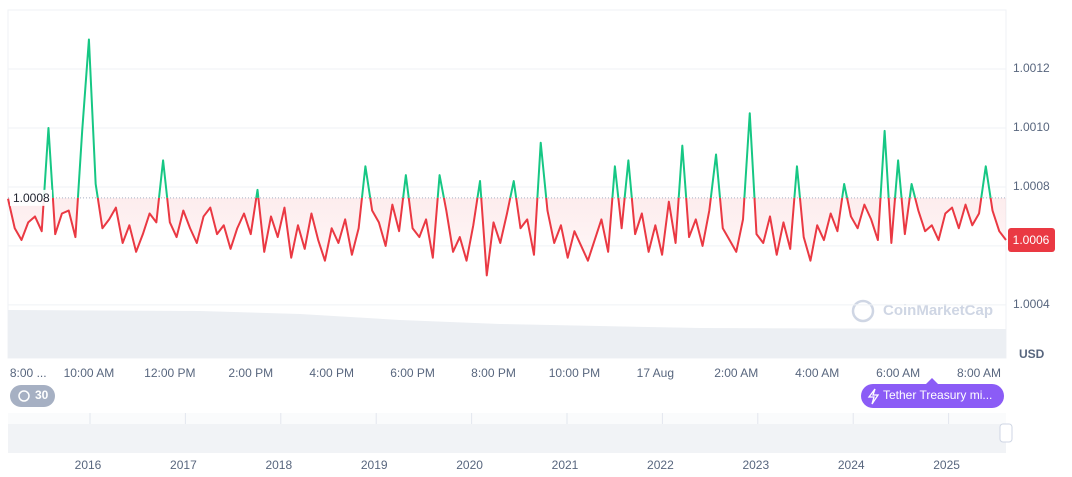  I want to click on navigator, so click(510, 433).